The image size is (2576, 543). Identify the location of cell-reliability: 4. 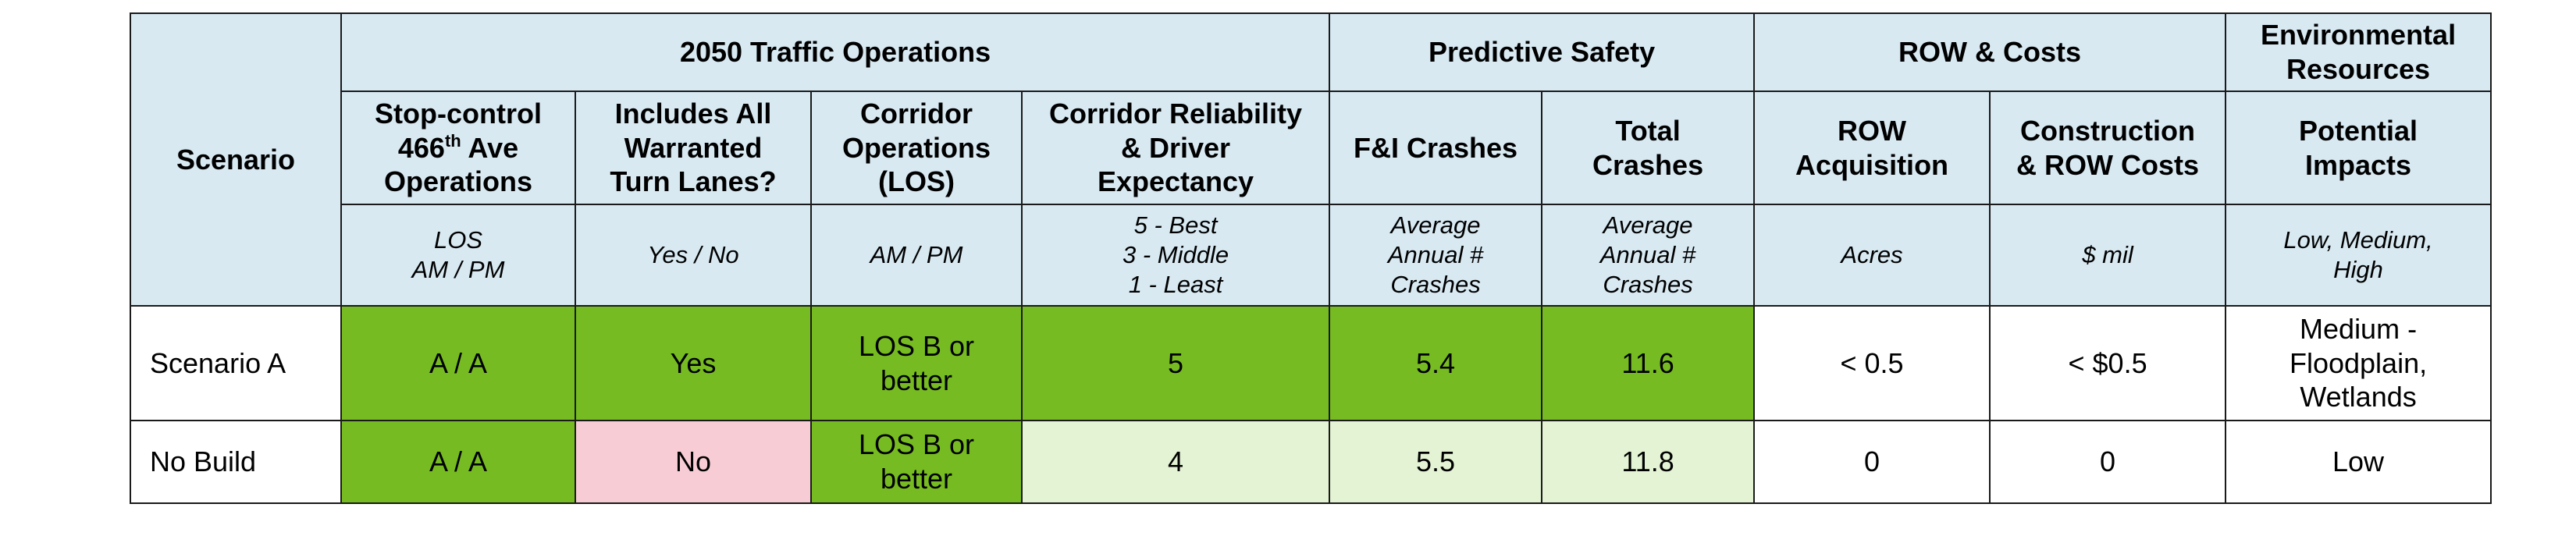
(1175, 462).